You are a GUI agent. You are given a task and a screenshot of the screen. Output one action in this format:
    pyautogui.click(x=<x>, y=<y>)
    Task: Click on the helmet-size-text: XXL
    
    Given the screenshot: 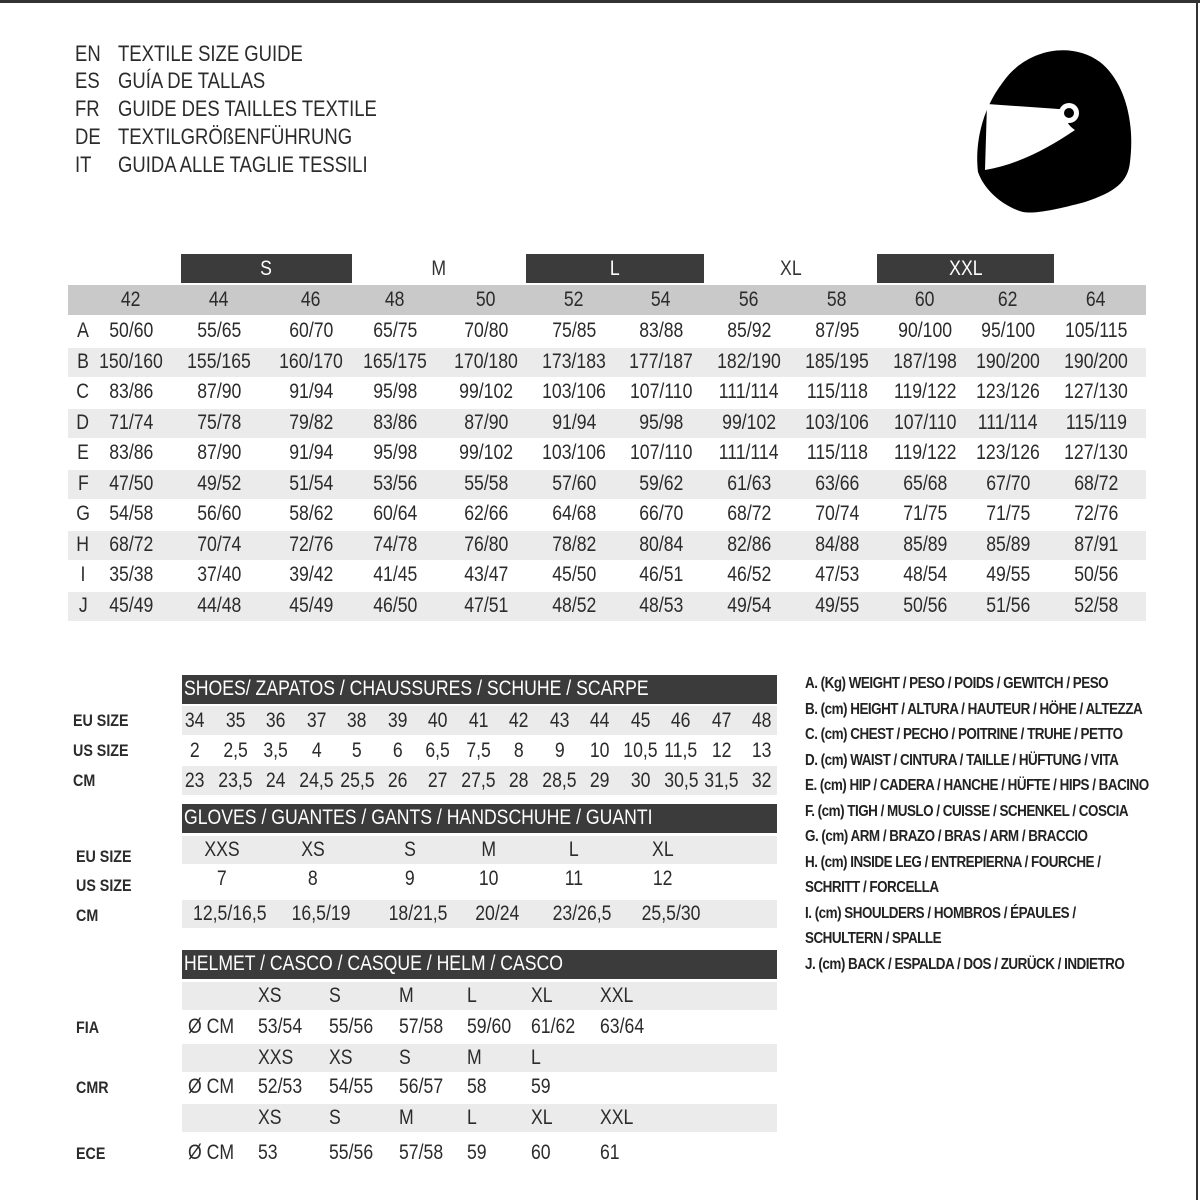 What is the action you would take?
    pyautogui.click(x=617, y=995)
    